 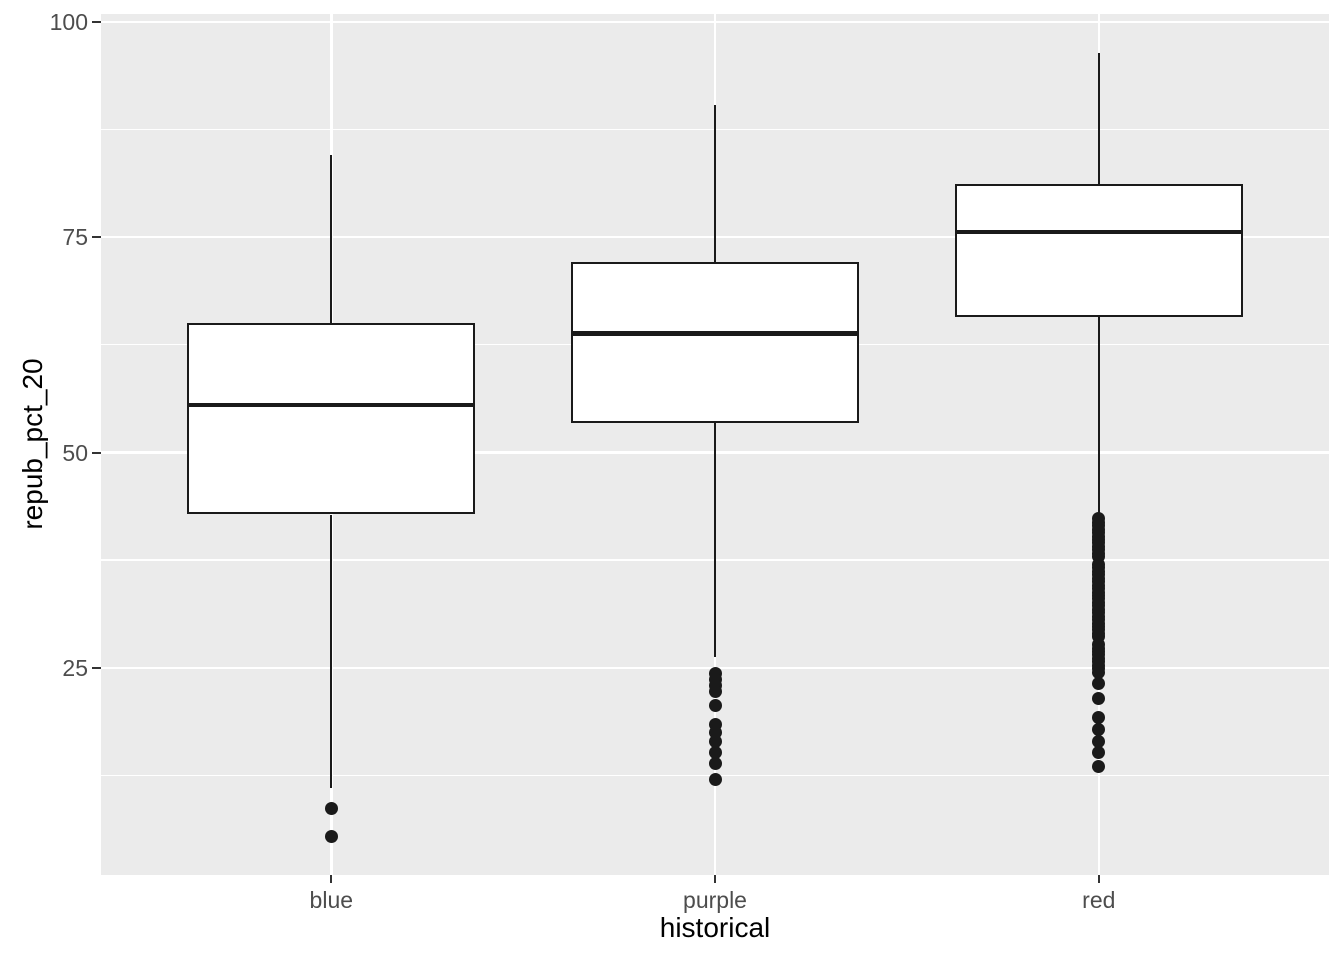 I want to click on whisker-upper-red, so click(x=1099, y=118).